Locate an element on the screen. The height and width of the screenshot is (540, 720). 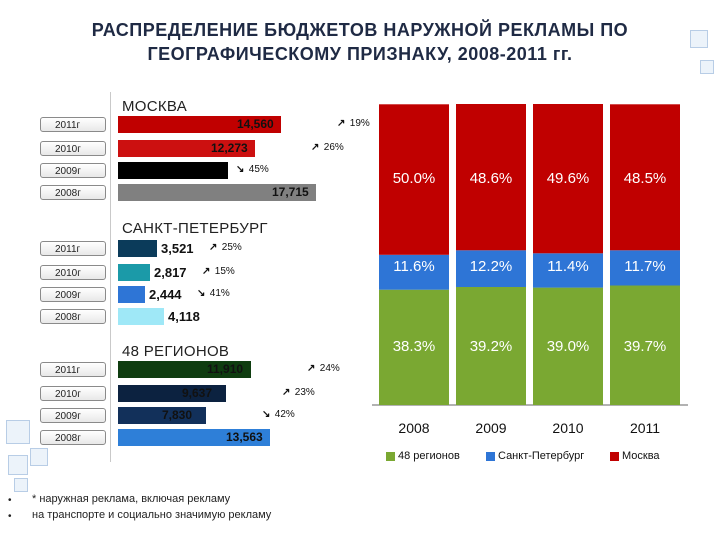
legend-label: Москва is located at coordinates (641, 456).